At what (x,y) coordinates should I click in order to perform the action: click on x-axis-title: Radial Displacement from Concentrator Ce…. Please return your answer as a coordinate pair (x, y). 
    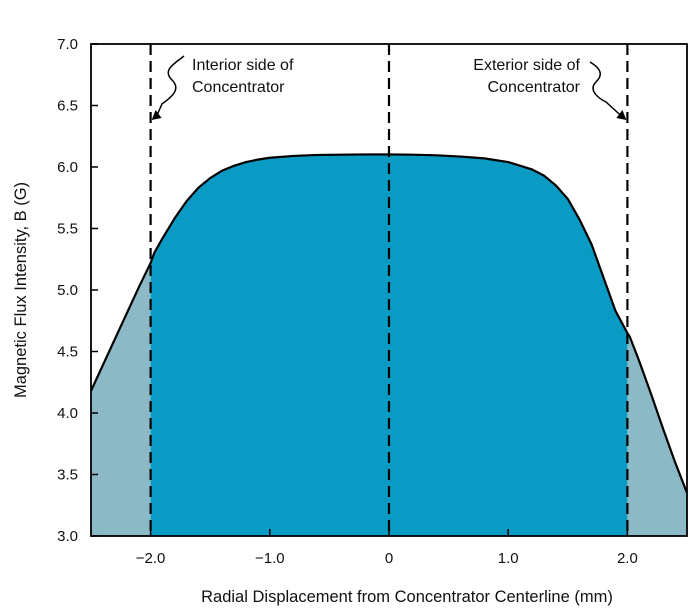
    Looking at the image, I should click on (407, 597).